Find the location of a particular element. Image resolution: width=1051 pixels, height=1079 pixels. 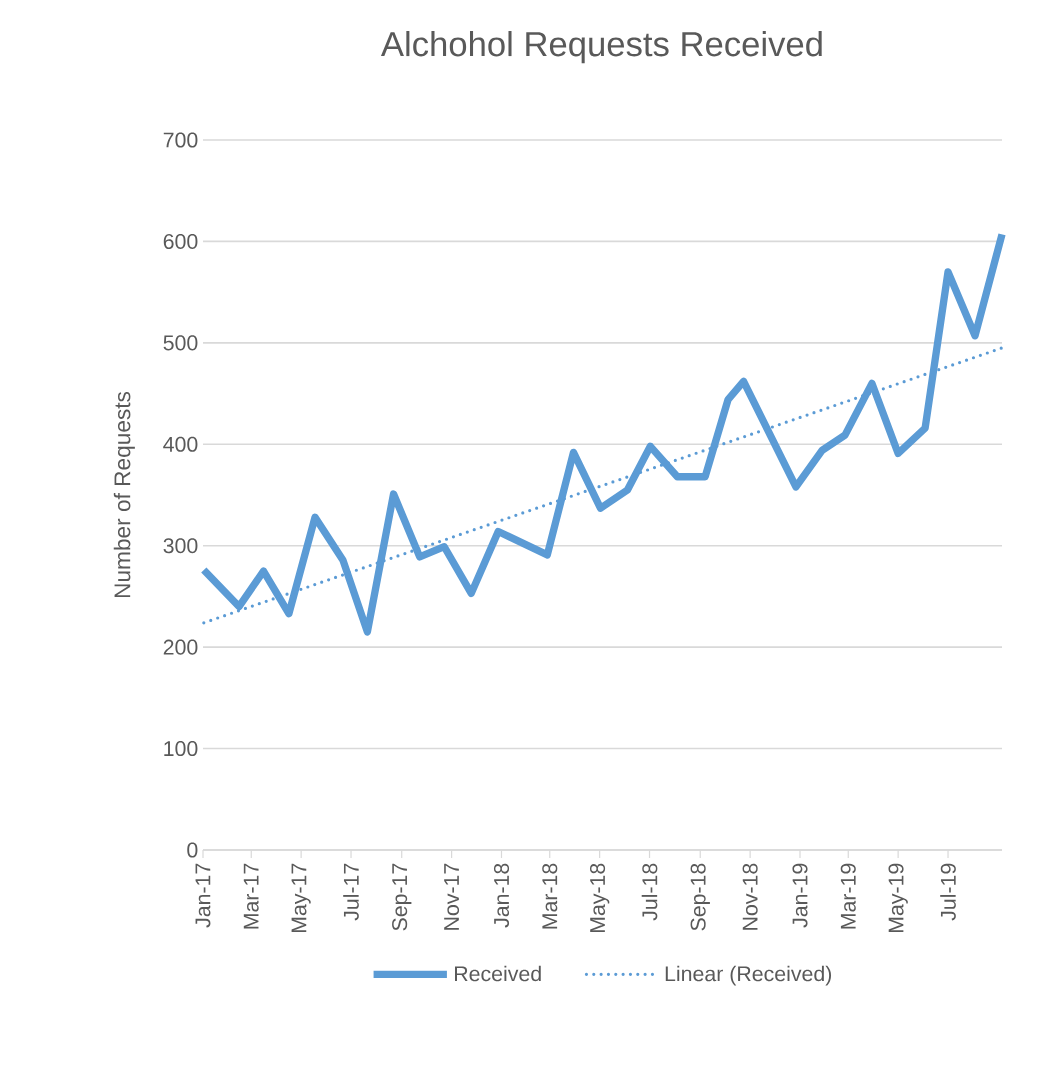

y-tick-label: 0 is located at coordinates (192, 850).